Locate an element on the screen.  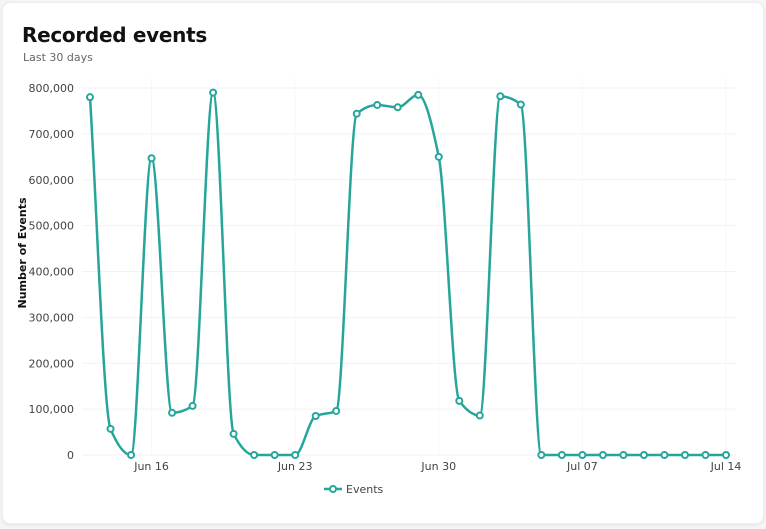
y-tick-label: 200,000 is located at coordinates (52, 363).